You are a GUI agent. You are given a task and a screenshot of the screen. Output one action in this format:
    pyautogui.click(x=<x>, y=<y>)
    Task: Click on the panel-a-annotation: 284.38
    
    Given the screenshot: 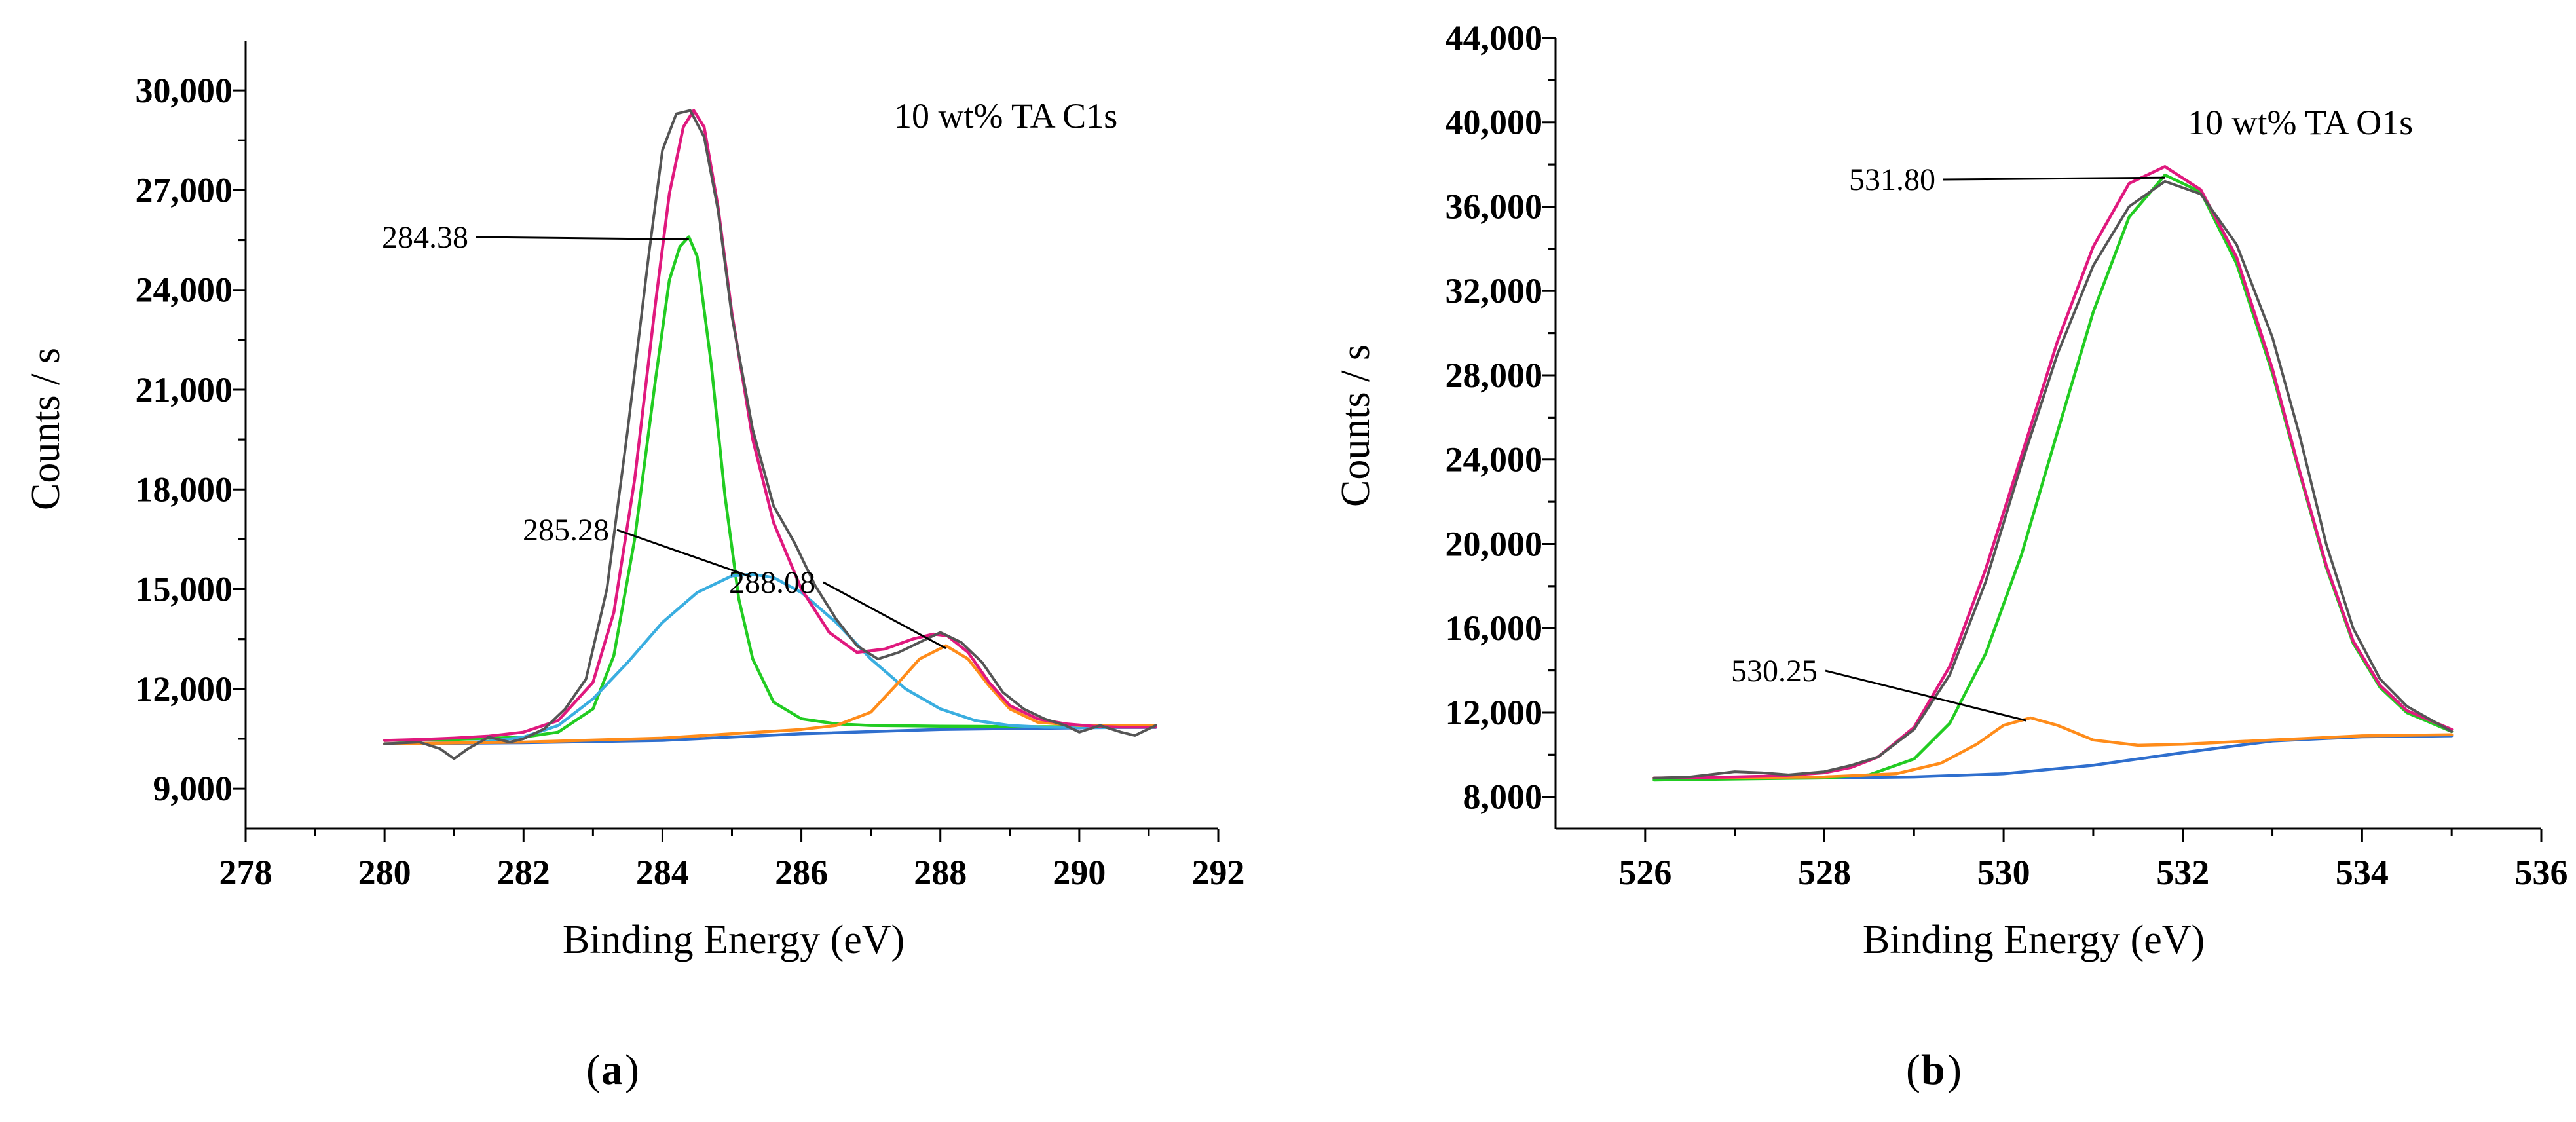 What is the action you would take?
    pyautogui.click(x=425, y=237)
    